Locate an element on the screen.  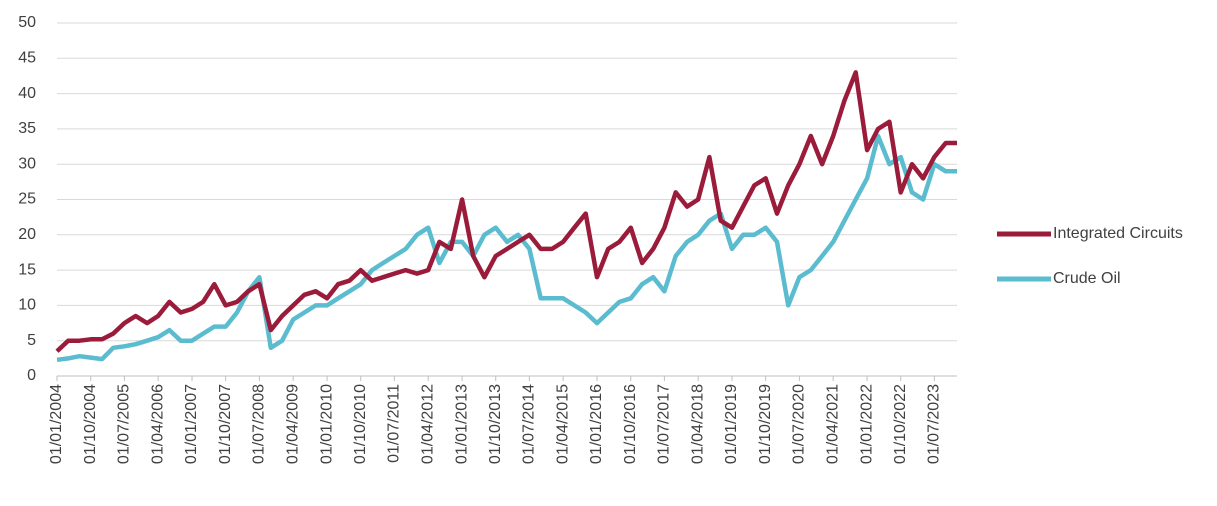
x-tick-label: 01/04/2018 is located at coordinates (697, 424).